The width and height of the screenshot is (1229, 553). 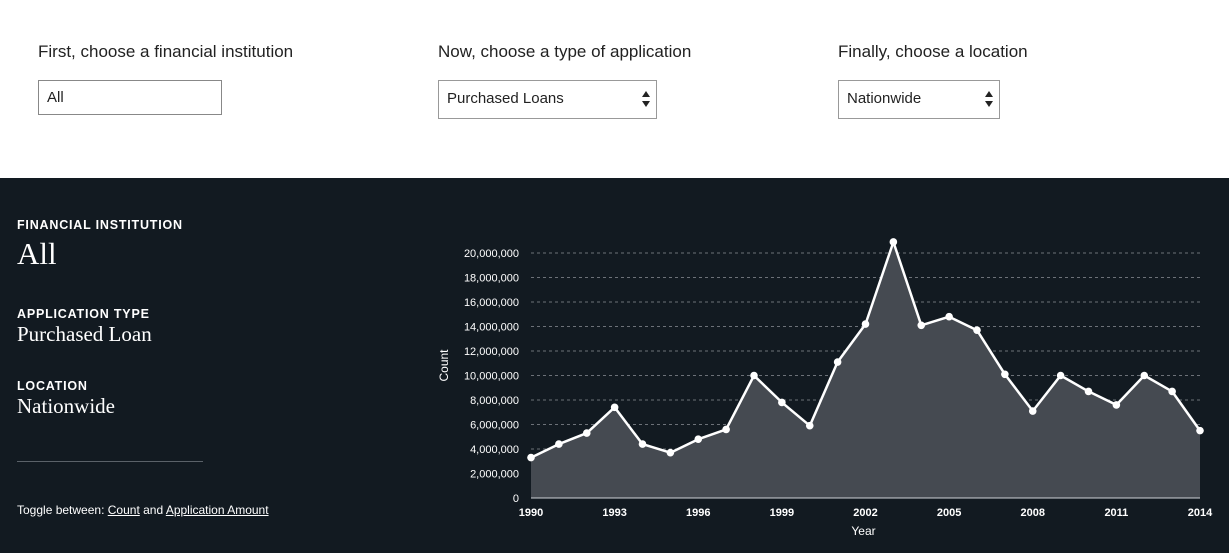 What do you see at coordinates (130, 97) in the screenshot?
I see `institution-input: All` at bounding box center [130, 97].